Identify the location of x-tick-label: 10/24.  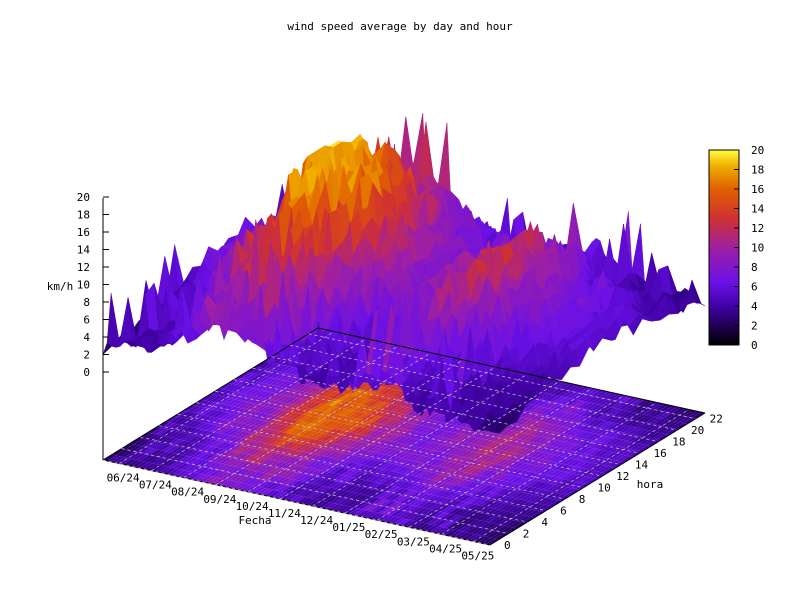
(252, 506).